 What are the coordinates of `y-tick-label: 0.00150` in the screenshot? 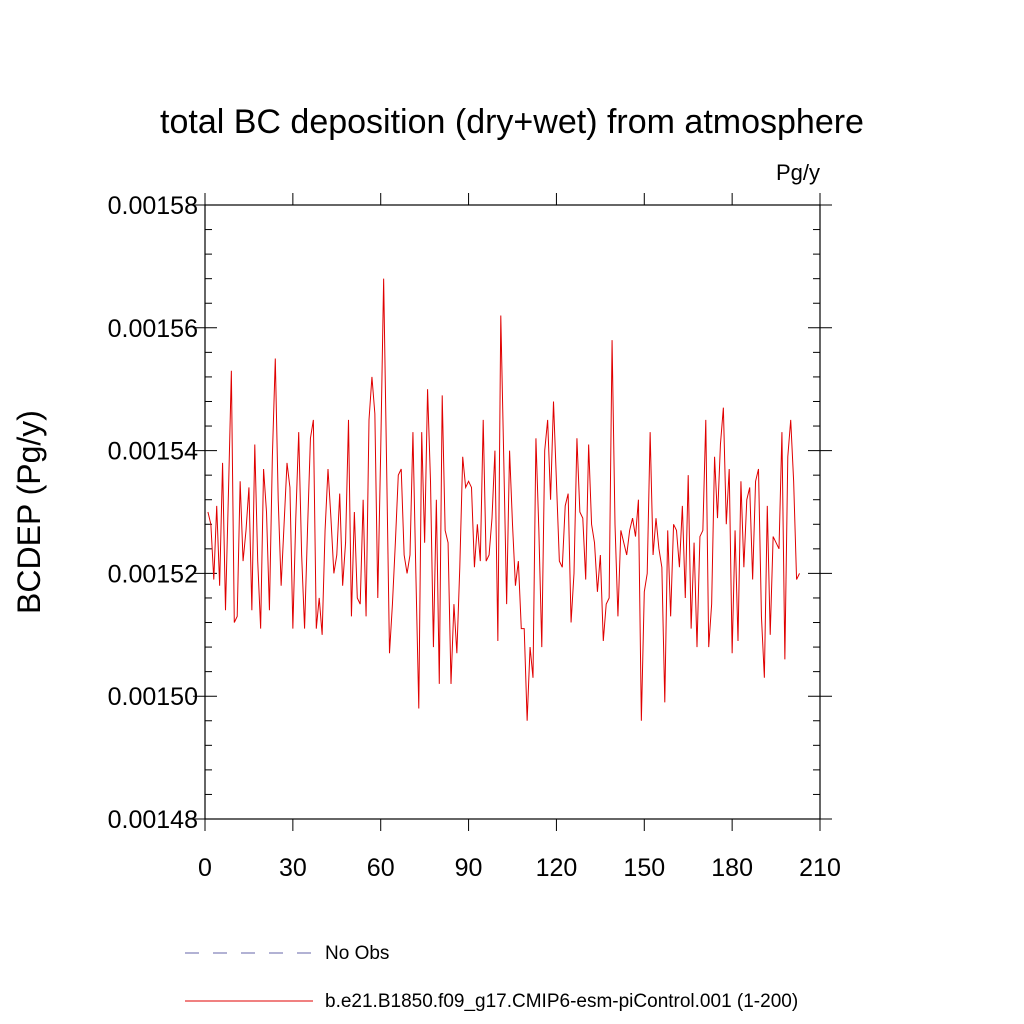 It's located at (153, 697).